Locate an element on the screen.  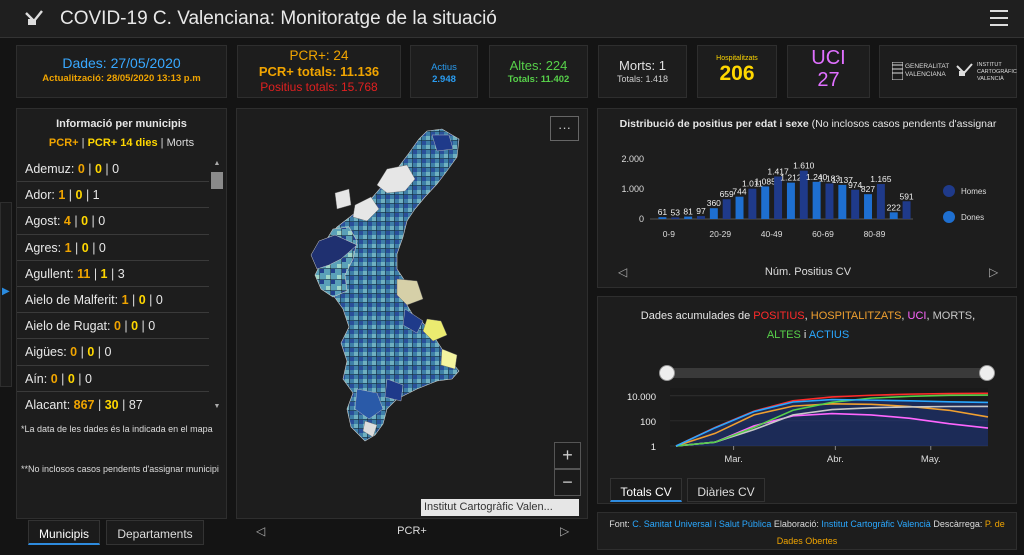
municipi-morts: 3 is located at coordinates (121, 273).